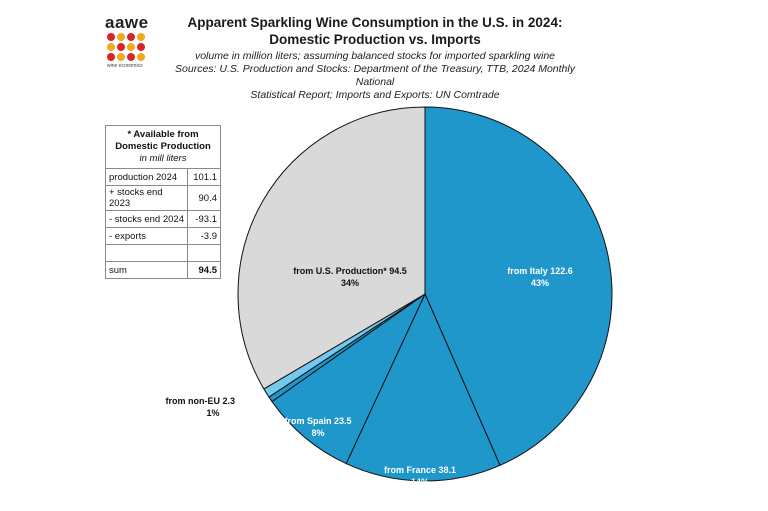 Image resolution: width=768 pixels, height=511 pixels. I want to click on pie-slice-from-u-s-production, so click(331, 248).